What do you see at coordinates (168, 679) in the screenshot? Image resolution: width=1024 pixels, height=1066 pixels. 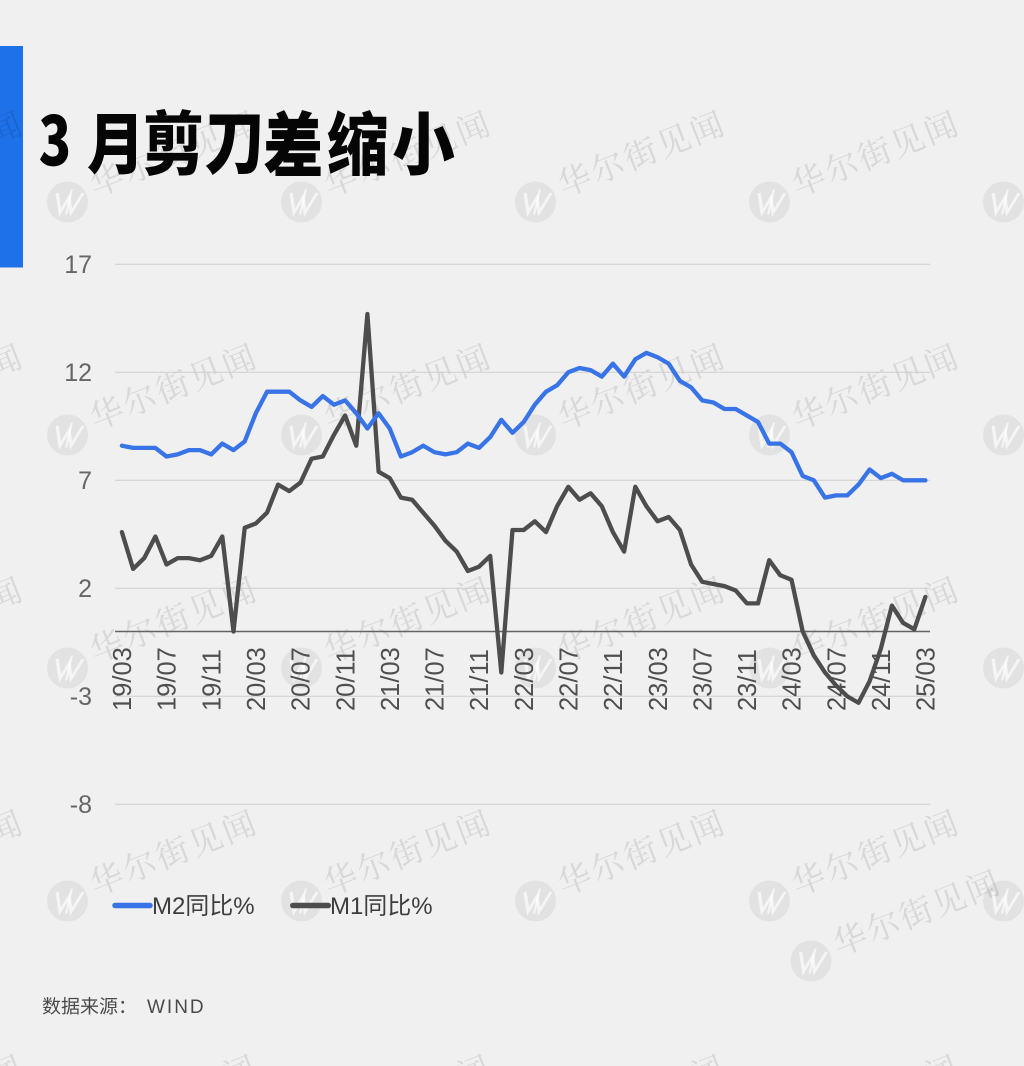 I see `svg-text: 19/07` at bounding box center [168, 679].